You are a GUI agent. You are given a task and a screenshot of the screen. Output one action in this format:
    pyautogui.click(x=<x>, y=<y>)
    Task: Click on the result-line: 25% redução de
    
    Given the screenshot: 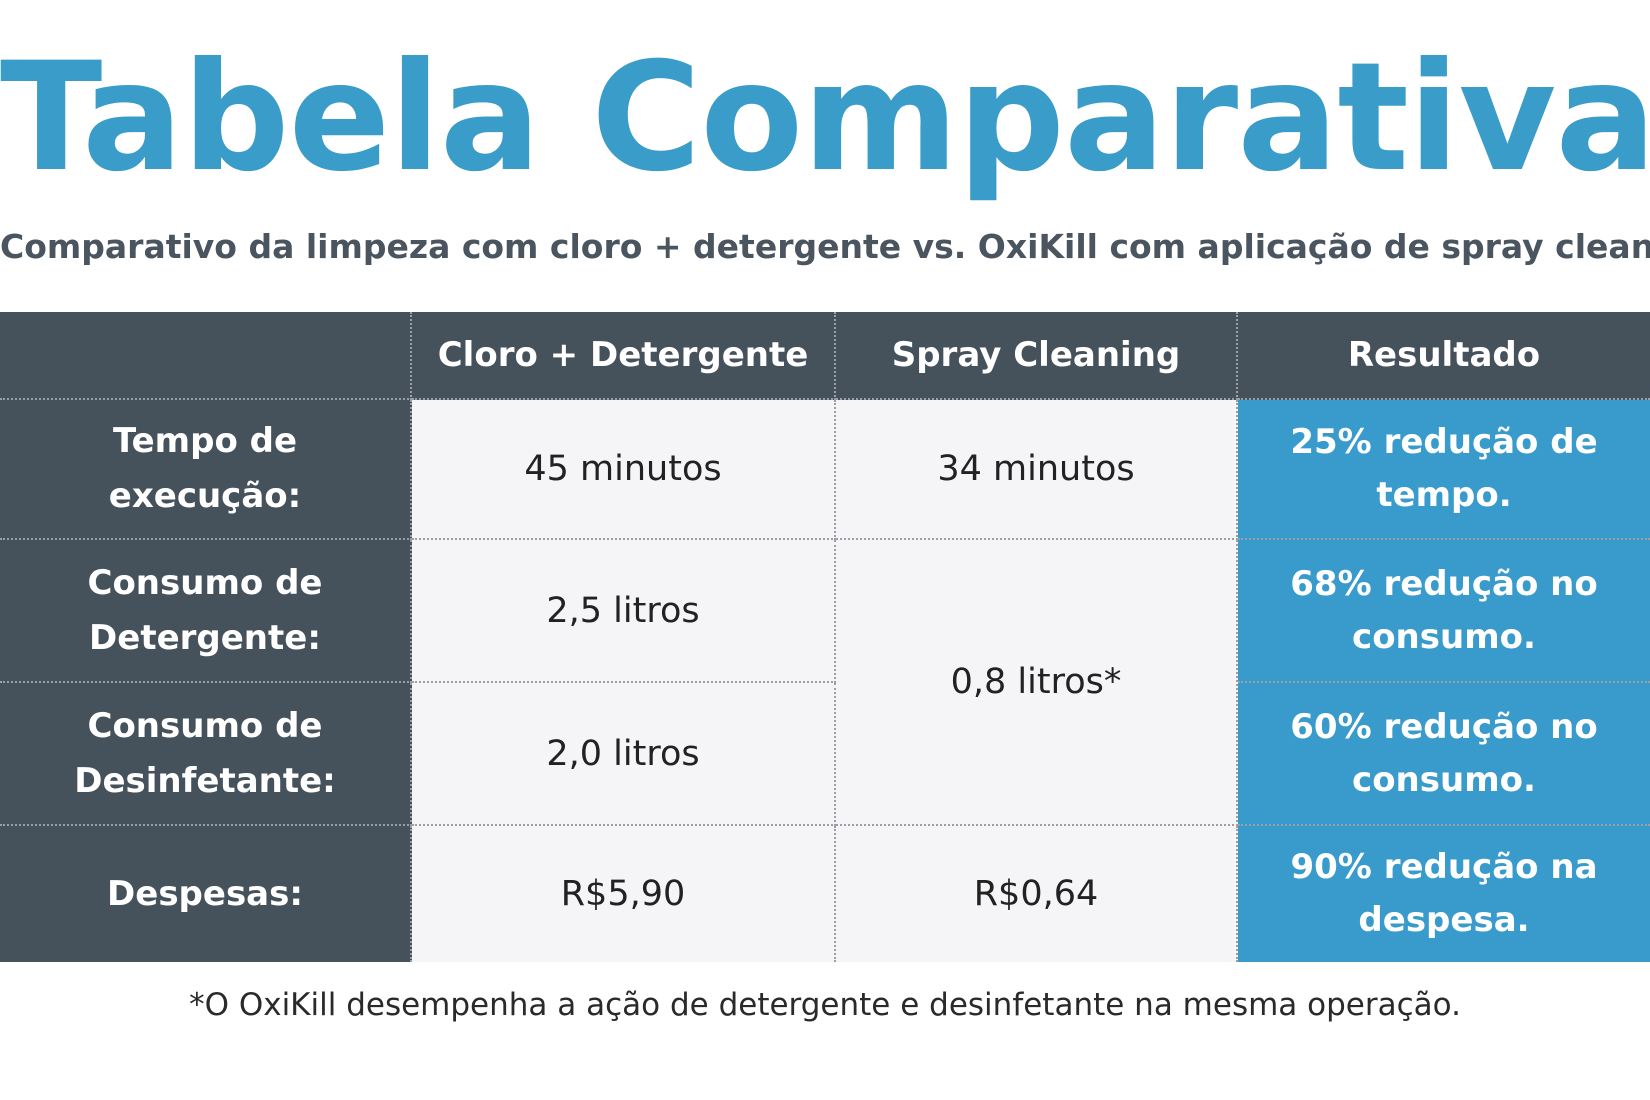 What is the action you would take?
    pyautogui.click(x=1444, y=442)
    